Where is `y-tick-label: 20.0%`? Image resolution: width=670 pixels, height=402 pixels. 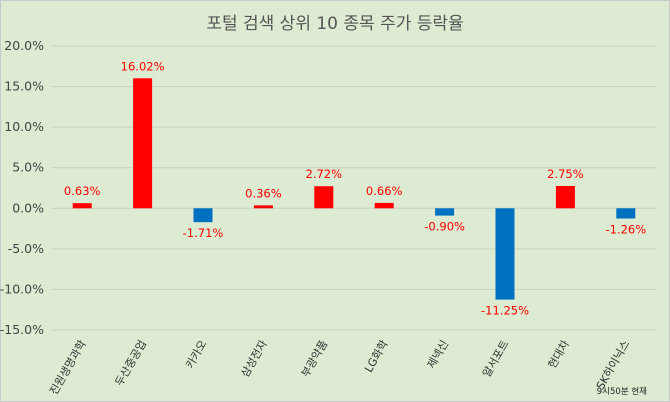
y-tick-label: 20.0% is located at coordinates (24, 45).